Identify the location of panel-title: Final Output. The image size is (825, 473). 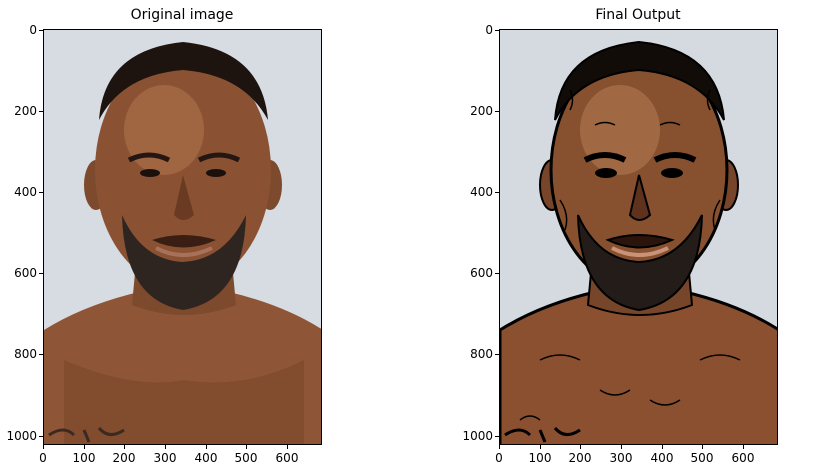
(638, 15).